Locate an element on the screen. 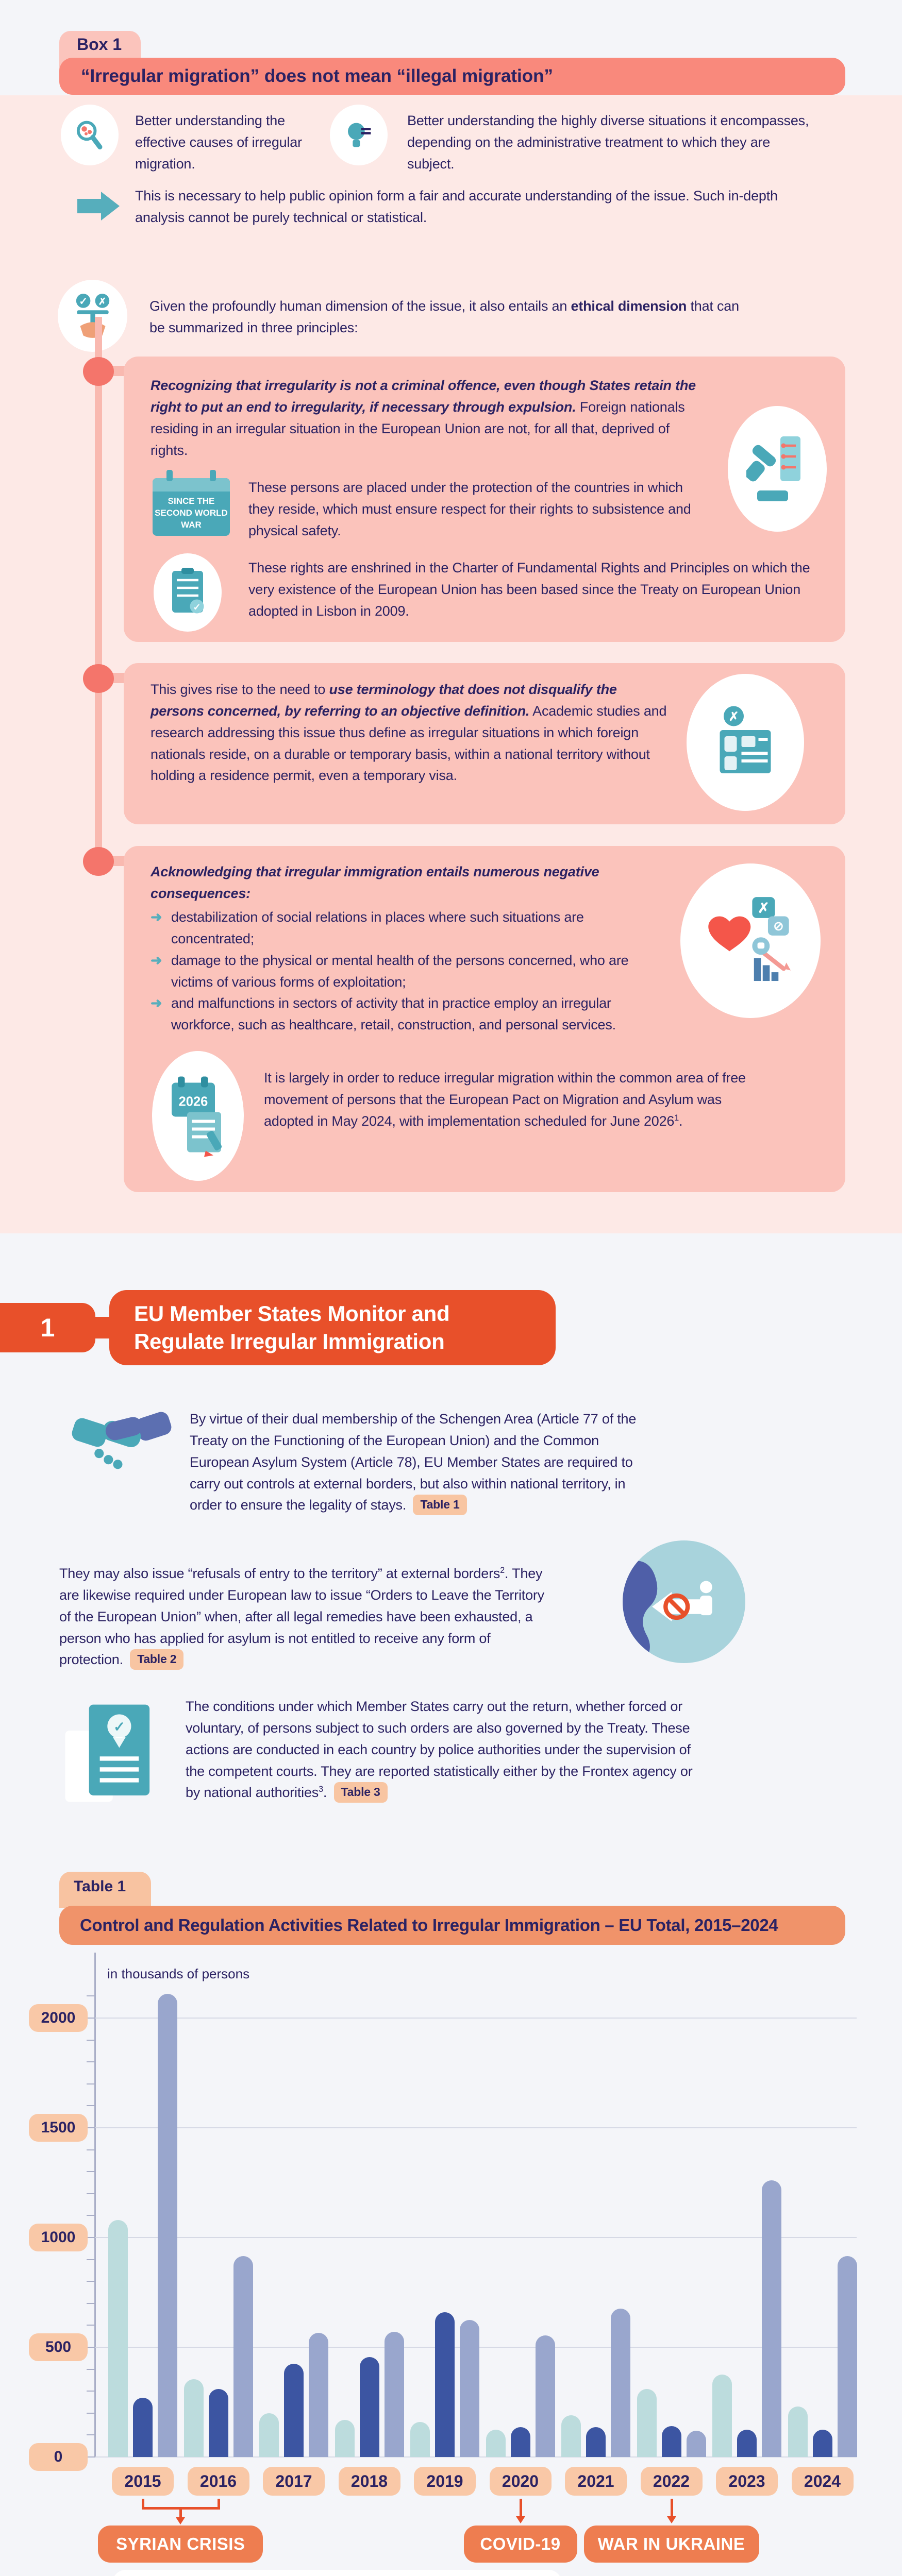 This screenshot has height=2576, width=902. charter-icon-circle: ✓ is located at coordinates (188, 592).